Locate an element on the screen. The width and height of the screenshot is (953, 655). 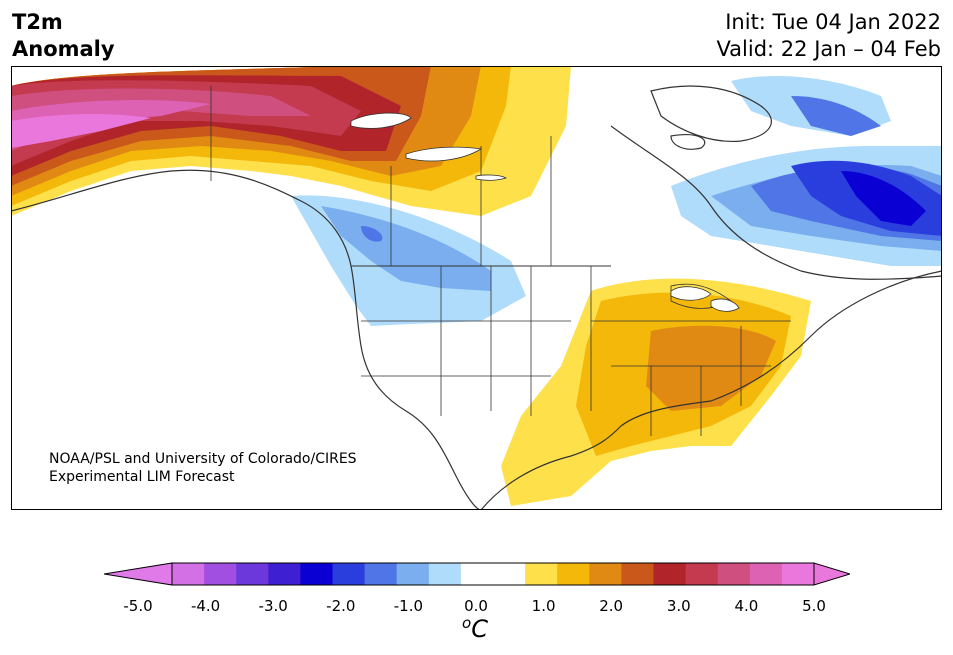
colorbar-tick-label: -1.0 is located at coordinates (408, 606).